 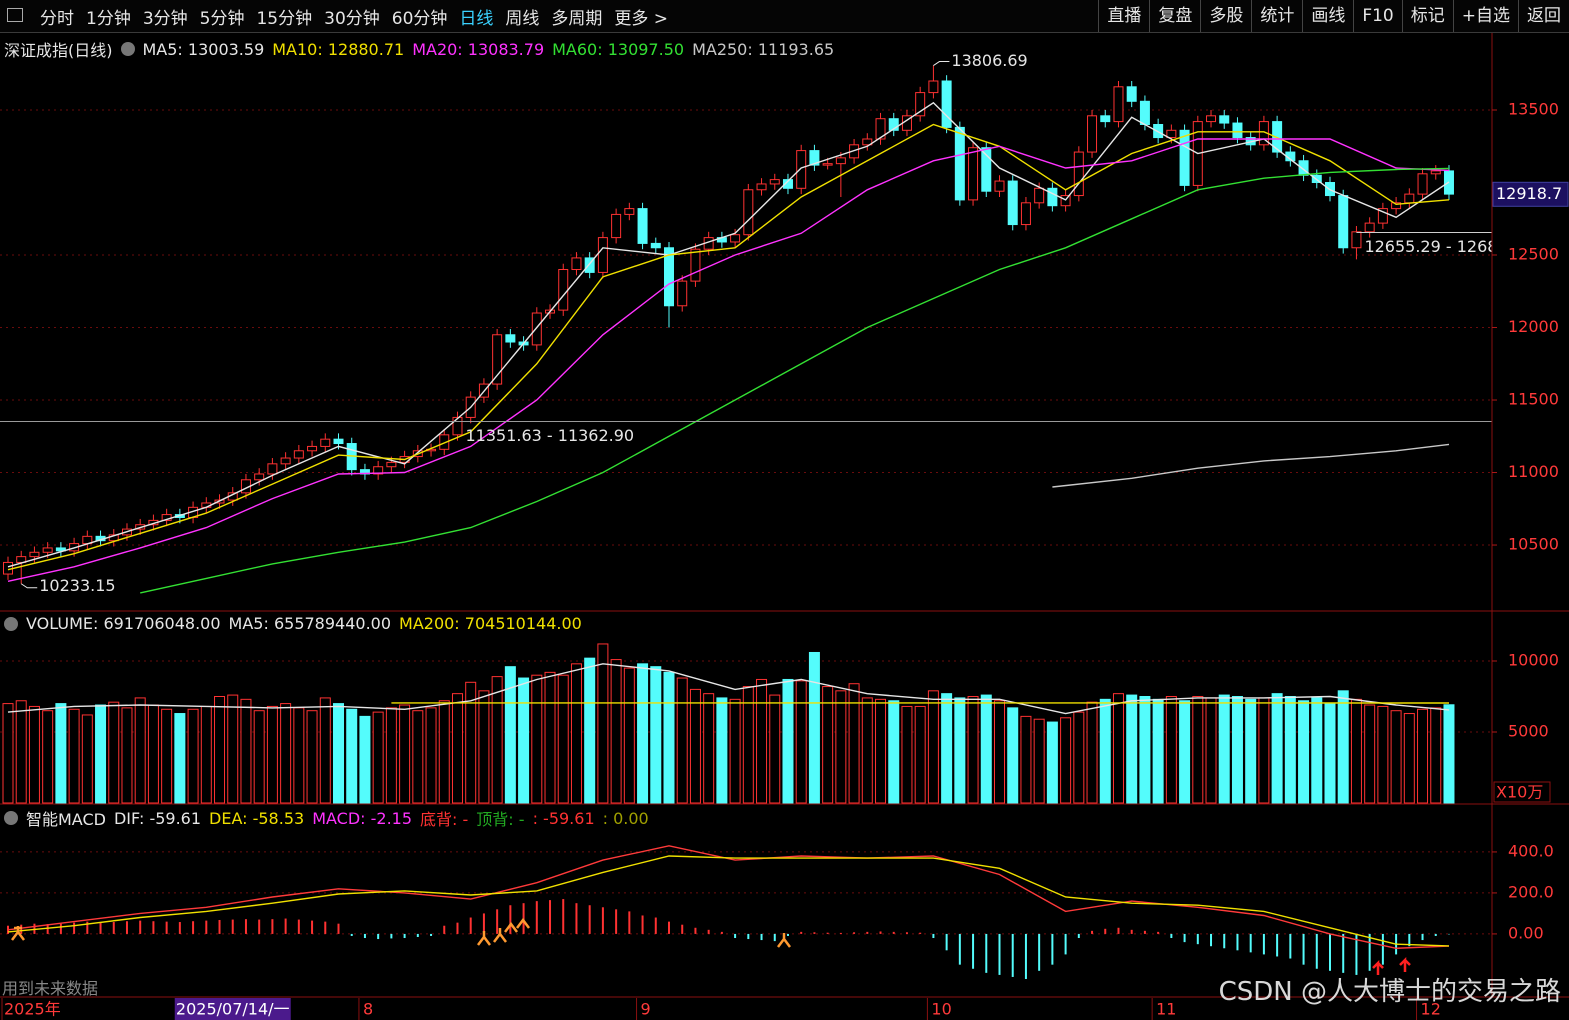 What do you see at coordinates (478, 49) in the screenshot?
I see `legend-item: MA20: 13083.79` at bounding box center [478, 49].